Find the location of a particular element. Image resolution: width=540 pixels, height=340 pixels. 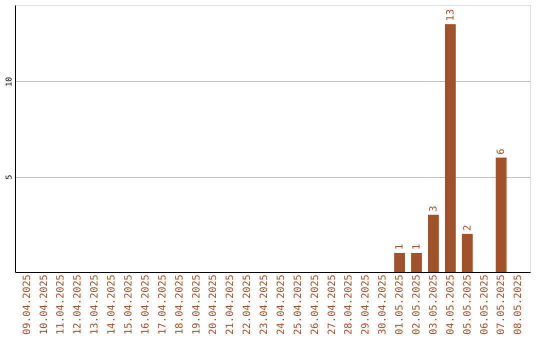

x-tick-label: 30.04.2025 is located at coordinates (383, 304).